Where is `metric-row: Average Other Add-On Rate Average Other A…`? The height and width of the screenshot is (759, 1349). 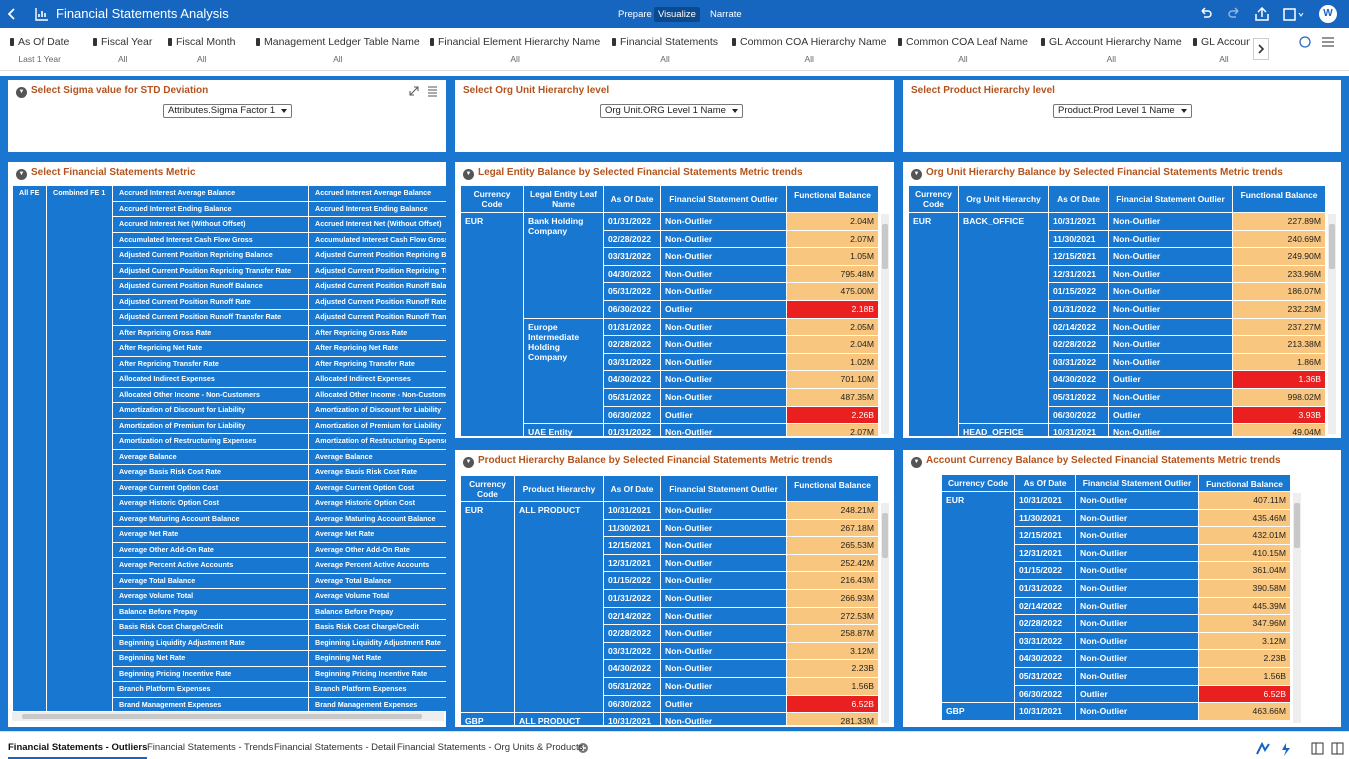 metric-row: Average Other Add-On Rate Average Other A… is located at coordinates (229, 549).